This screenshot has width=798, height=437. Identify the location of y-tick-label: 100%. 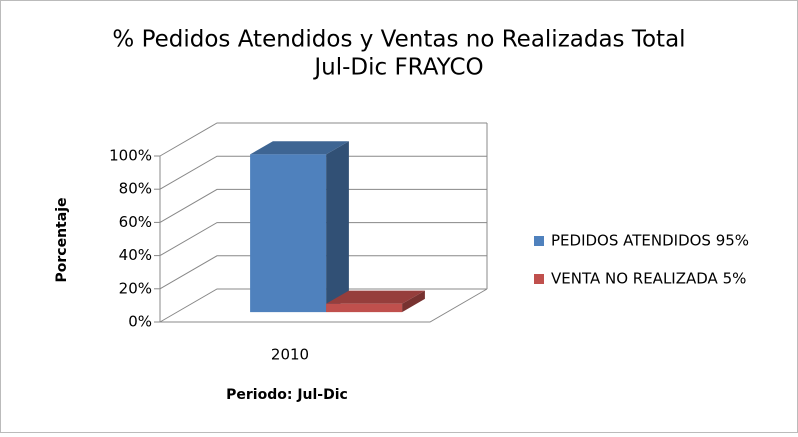
(130, 156).